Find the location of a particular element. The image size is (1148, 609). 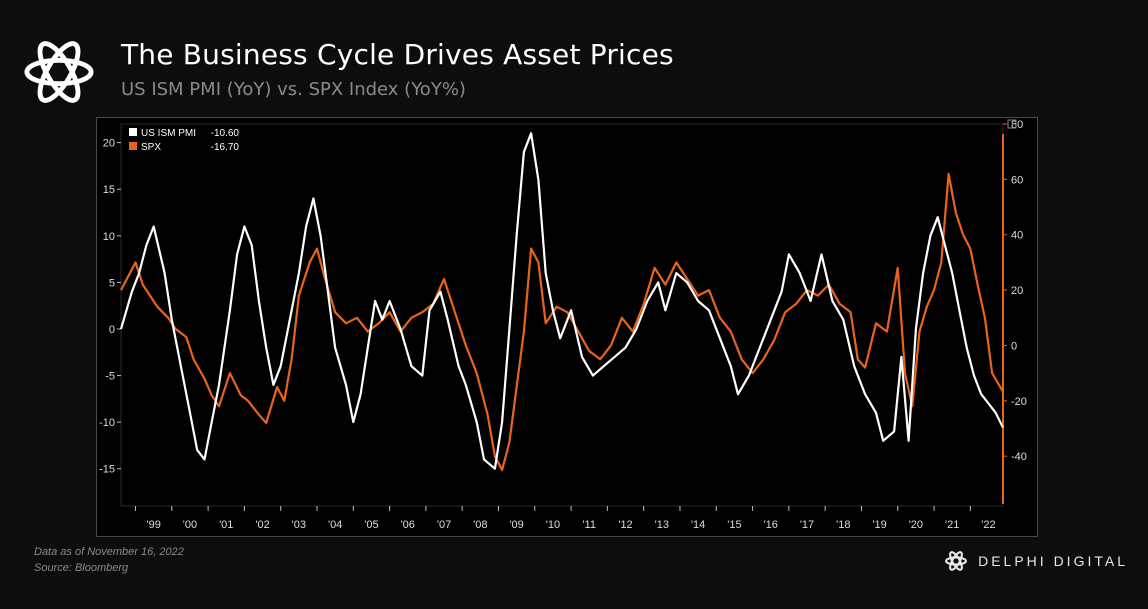

page-title: The Business Cycle Drives Asset Prices is located at coordinates (397, 54).